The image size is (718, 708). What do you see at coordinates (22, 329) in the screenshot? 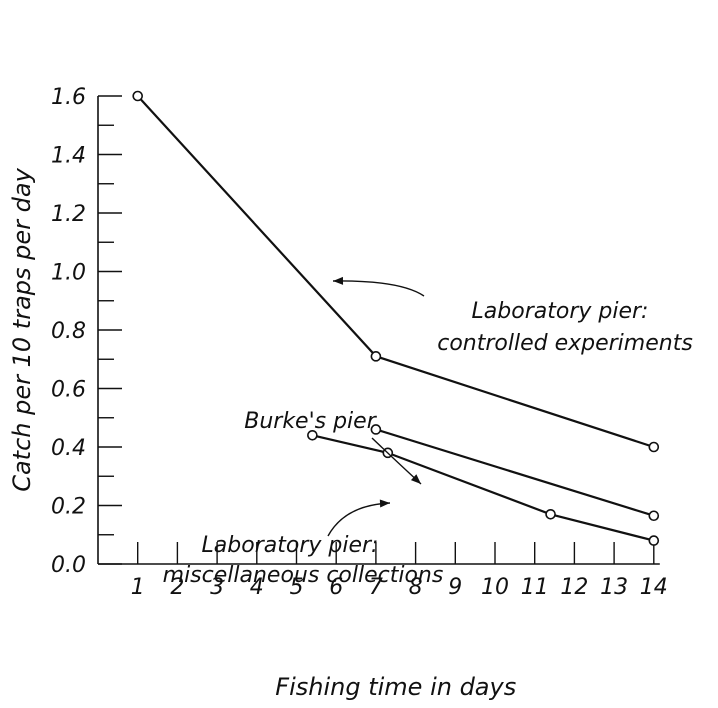
I see `y-axis-title: Catch per 10 traps per day` at bounding box center [22, 329].